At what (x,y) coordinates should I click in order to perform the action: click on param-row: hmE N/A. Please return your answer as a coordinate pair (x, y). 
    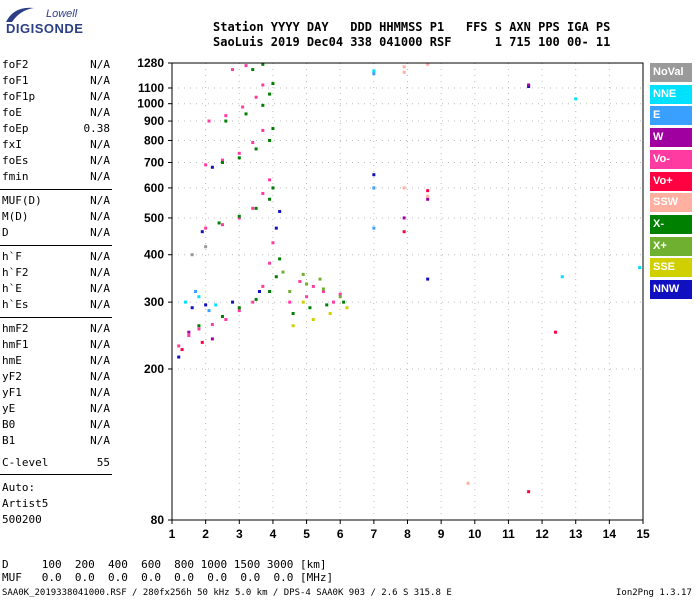
    Looking at the image, I should click on (56, 362).